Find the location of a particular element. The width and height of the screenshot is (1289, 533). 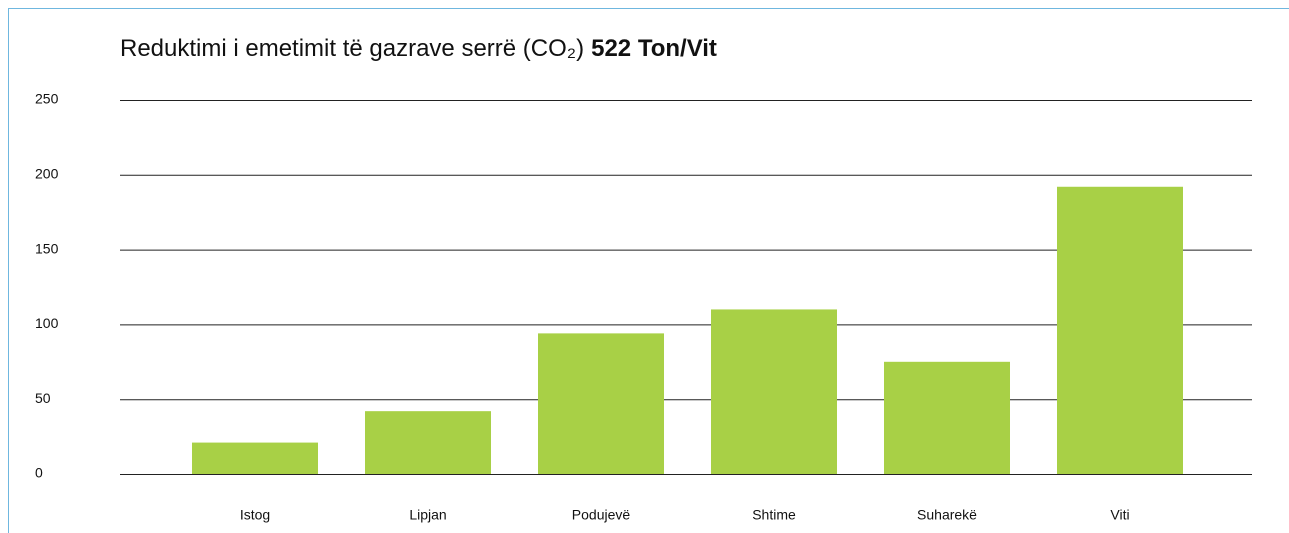

x-tick-label: Istog is located at coordinates (255, 515).